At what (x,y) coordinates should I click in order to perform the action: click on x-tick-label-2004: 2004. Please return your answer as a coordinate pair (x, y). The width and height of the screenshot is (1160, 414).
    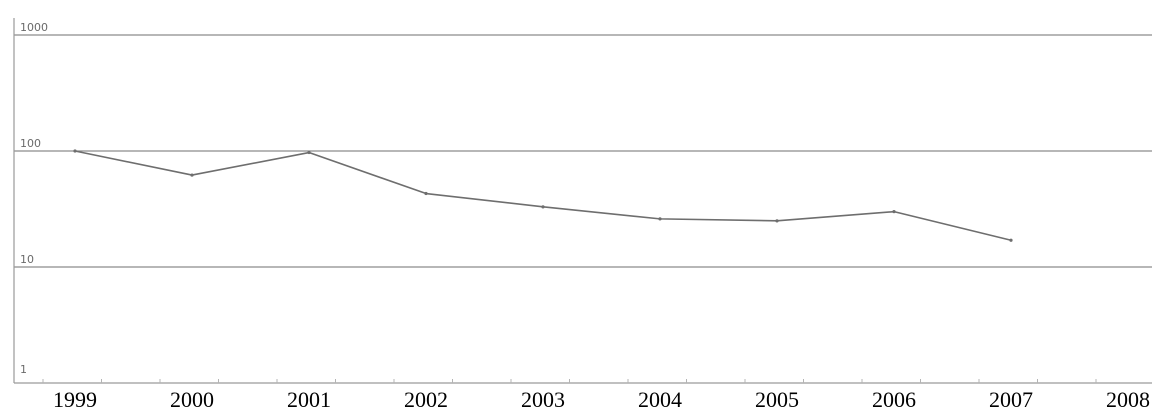
    Looking at the image, I should click on (660, 399).